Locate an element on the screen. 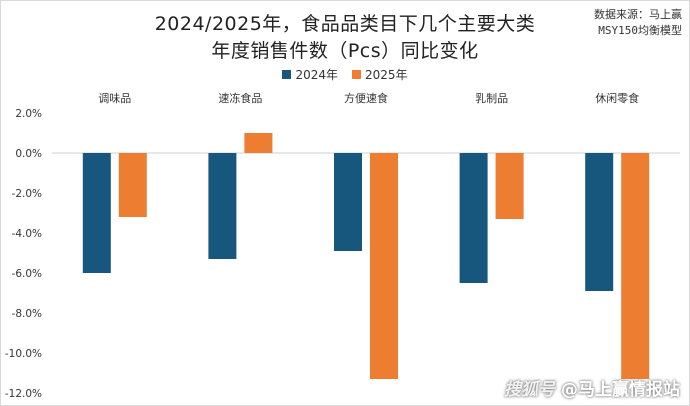  watermark-brand: 搜狐号 is located at coordinates (529, 390).